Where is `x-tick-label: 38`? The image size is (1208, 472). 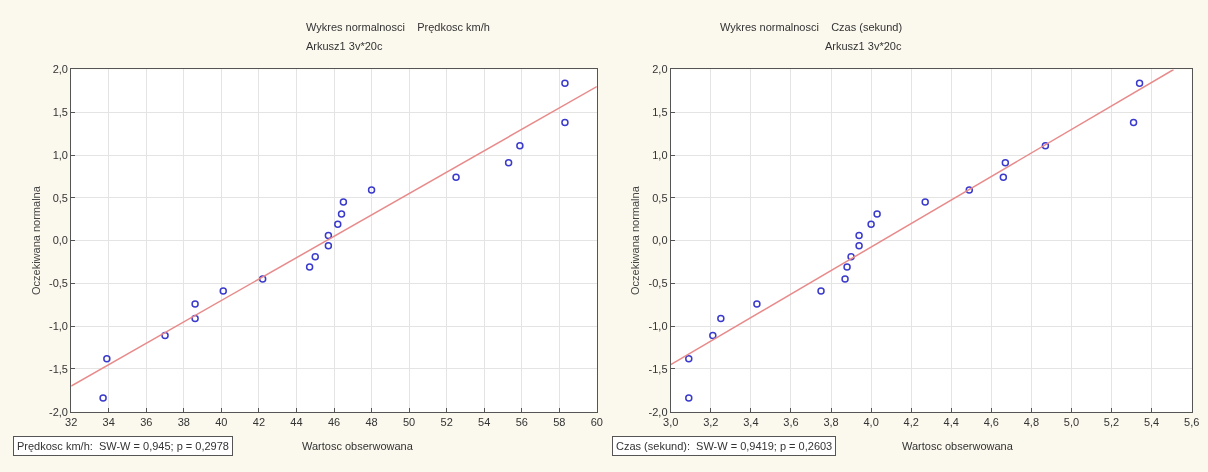 x-tick-label: 38 is located at coordinates (183, 421).